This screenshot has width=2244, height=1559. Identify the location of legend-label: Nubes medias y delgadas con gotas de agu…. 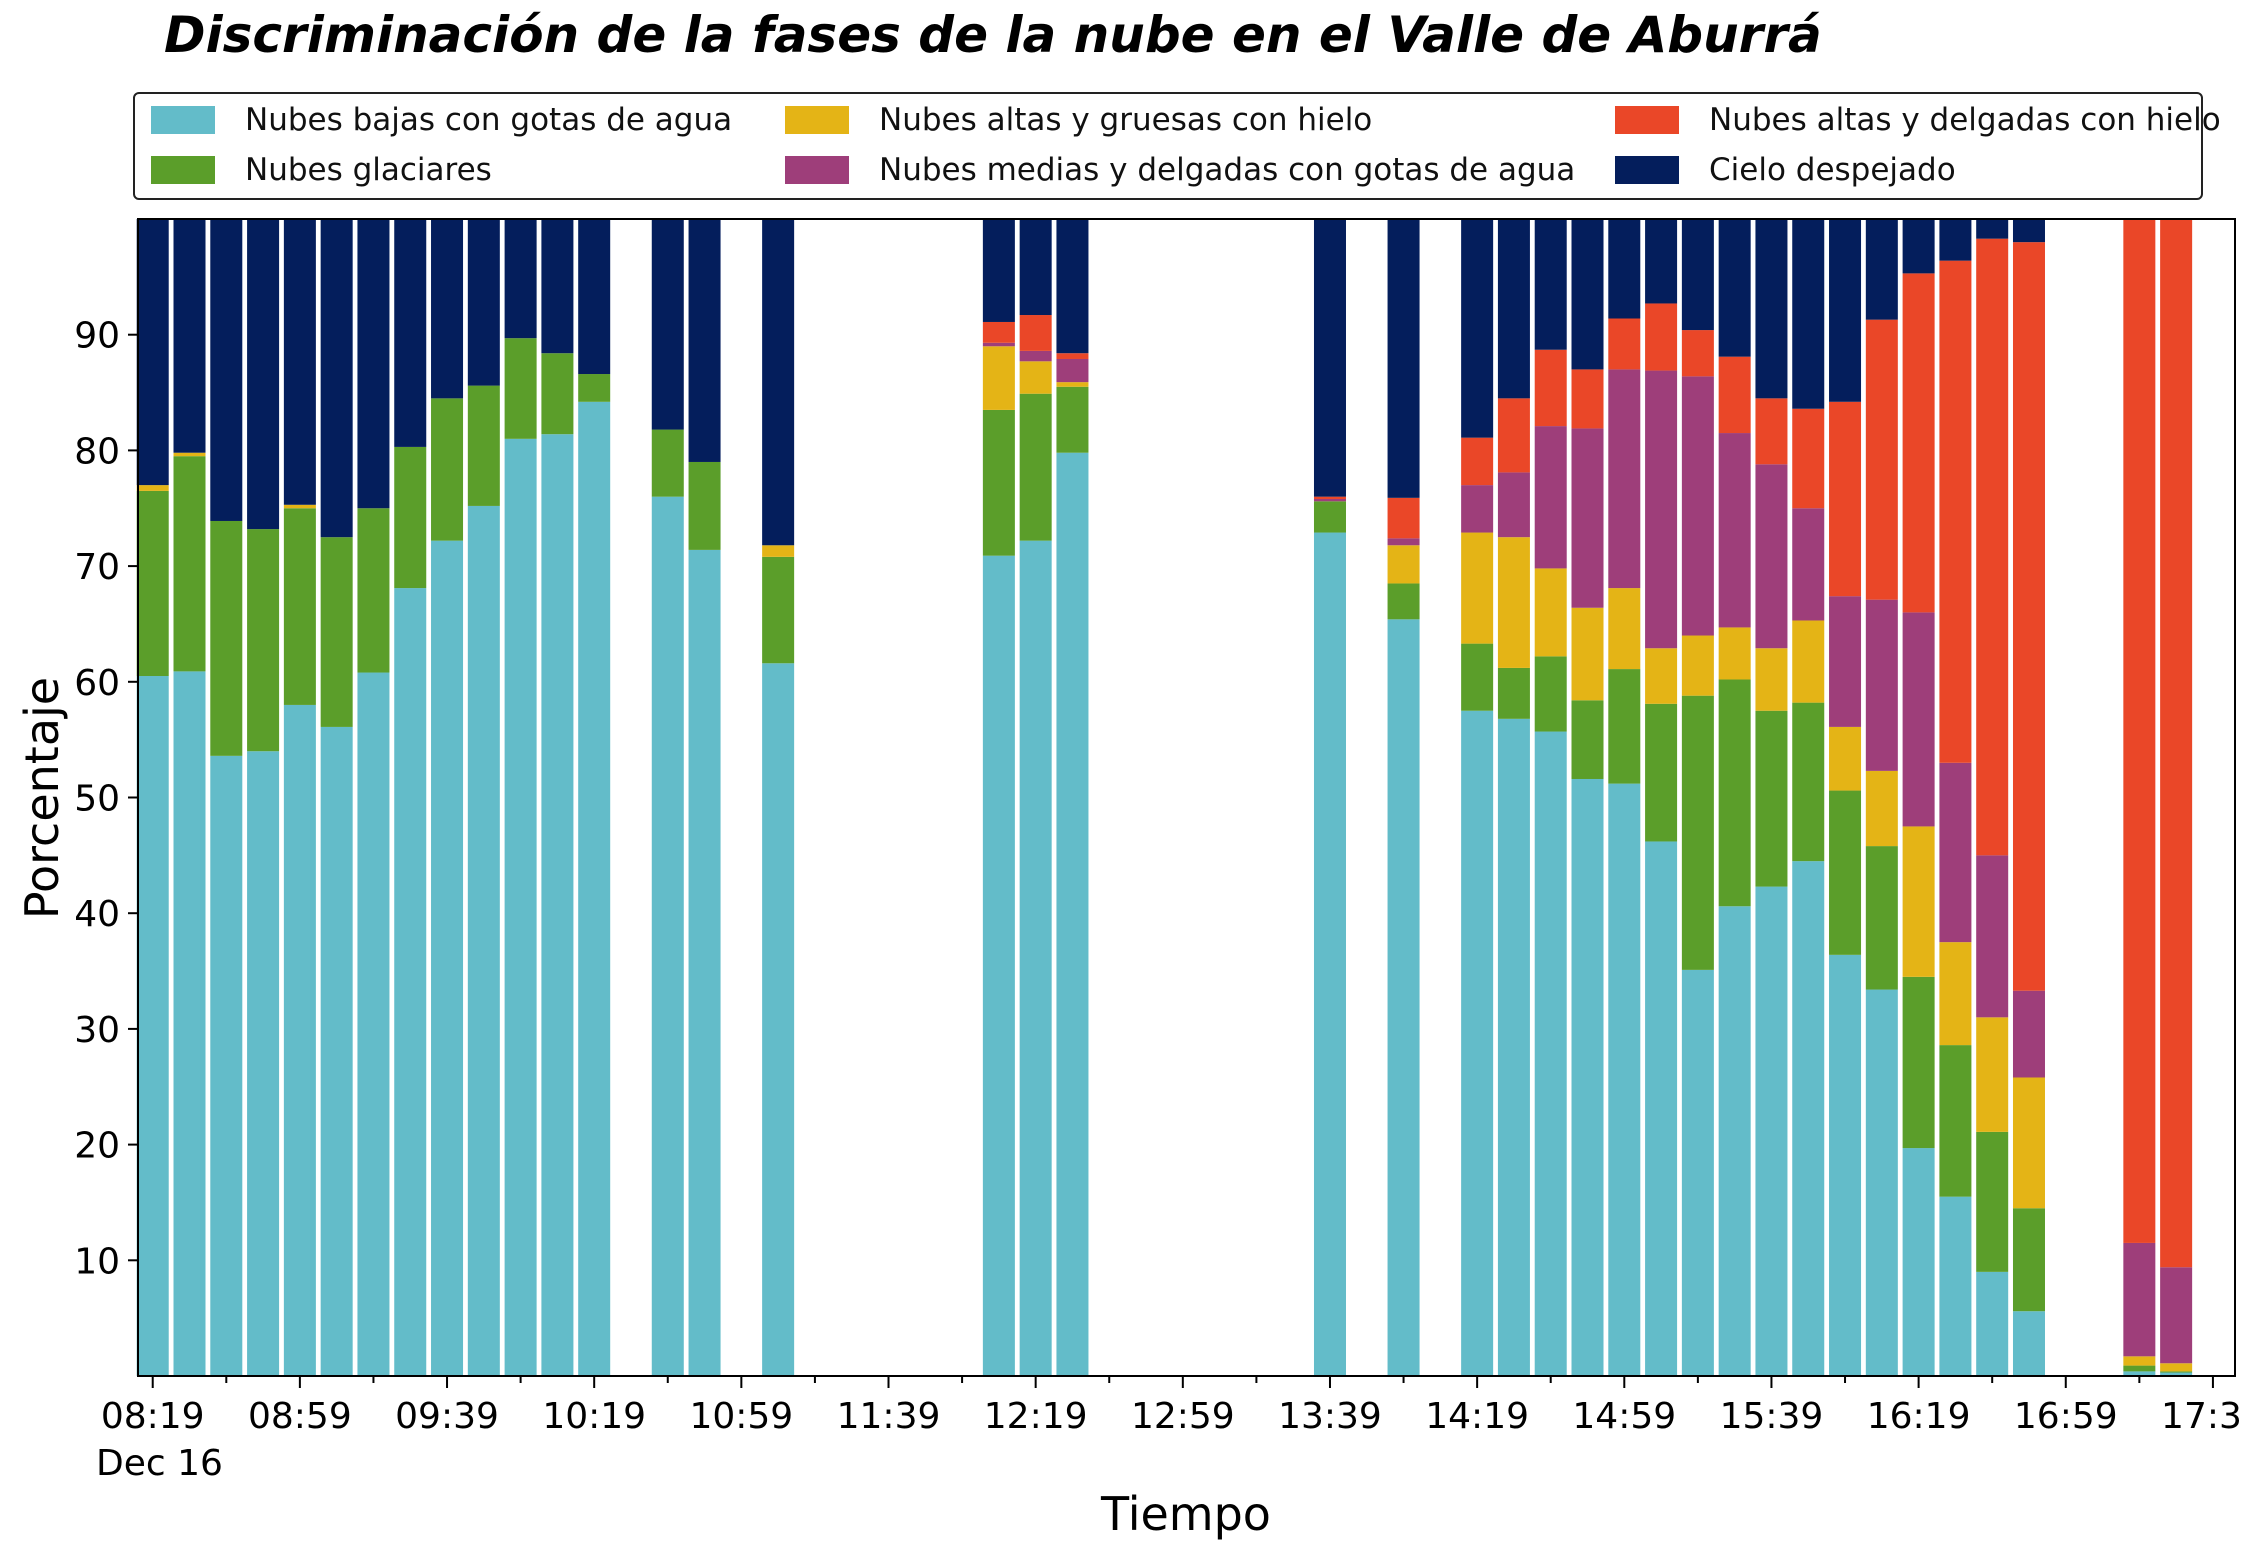
(1227, 170).